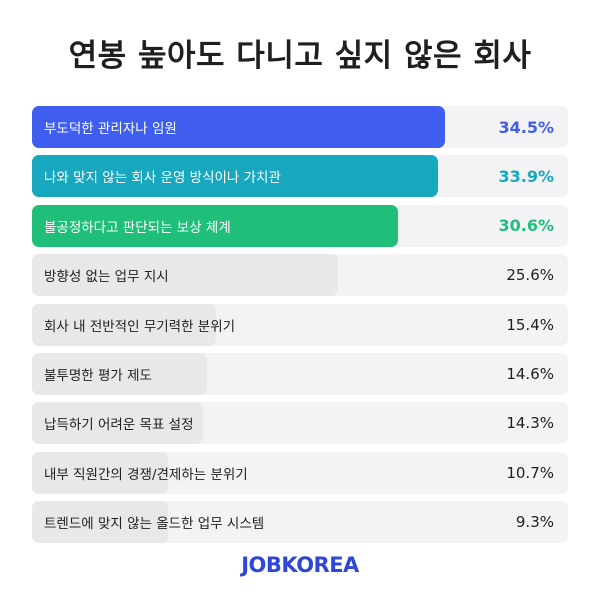 The width and height of the screenshot is (600, 600). Describe the element at coordinates (146, 474) in the screenshot. I see `bar-label: 내부 직원간의 경쟁/견제하는 분위기` at that location.